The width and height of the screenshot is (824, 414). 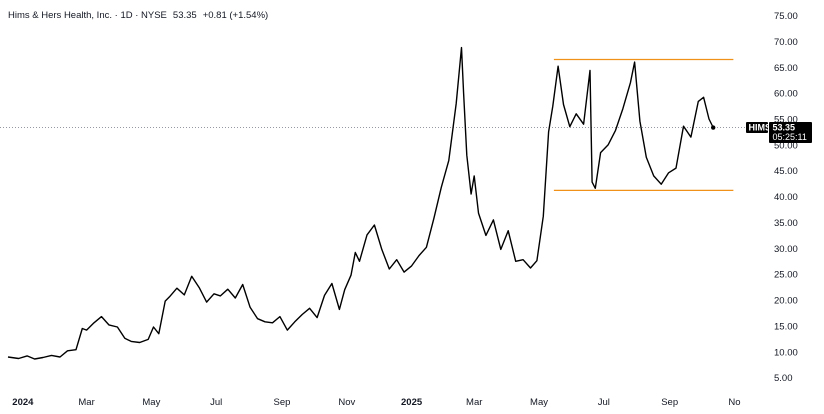 I want to click on y-tick-label: 60.00, so click(x=786, y=94).